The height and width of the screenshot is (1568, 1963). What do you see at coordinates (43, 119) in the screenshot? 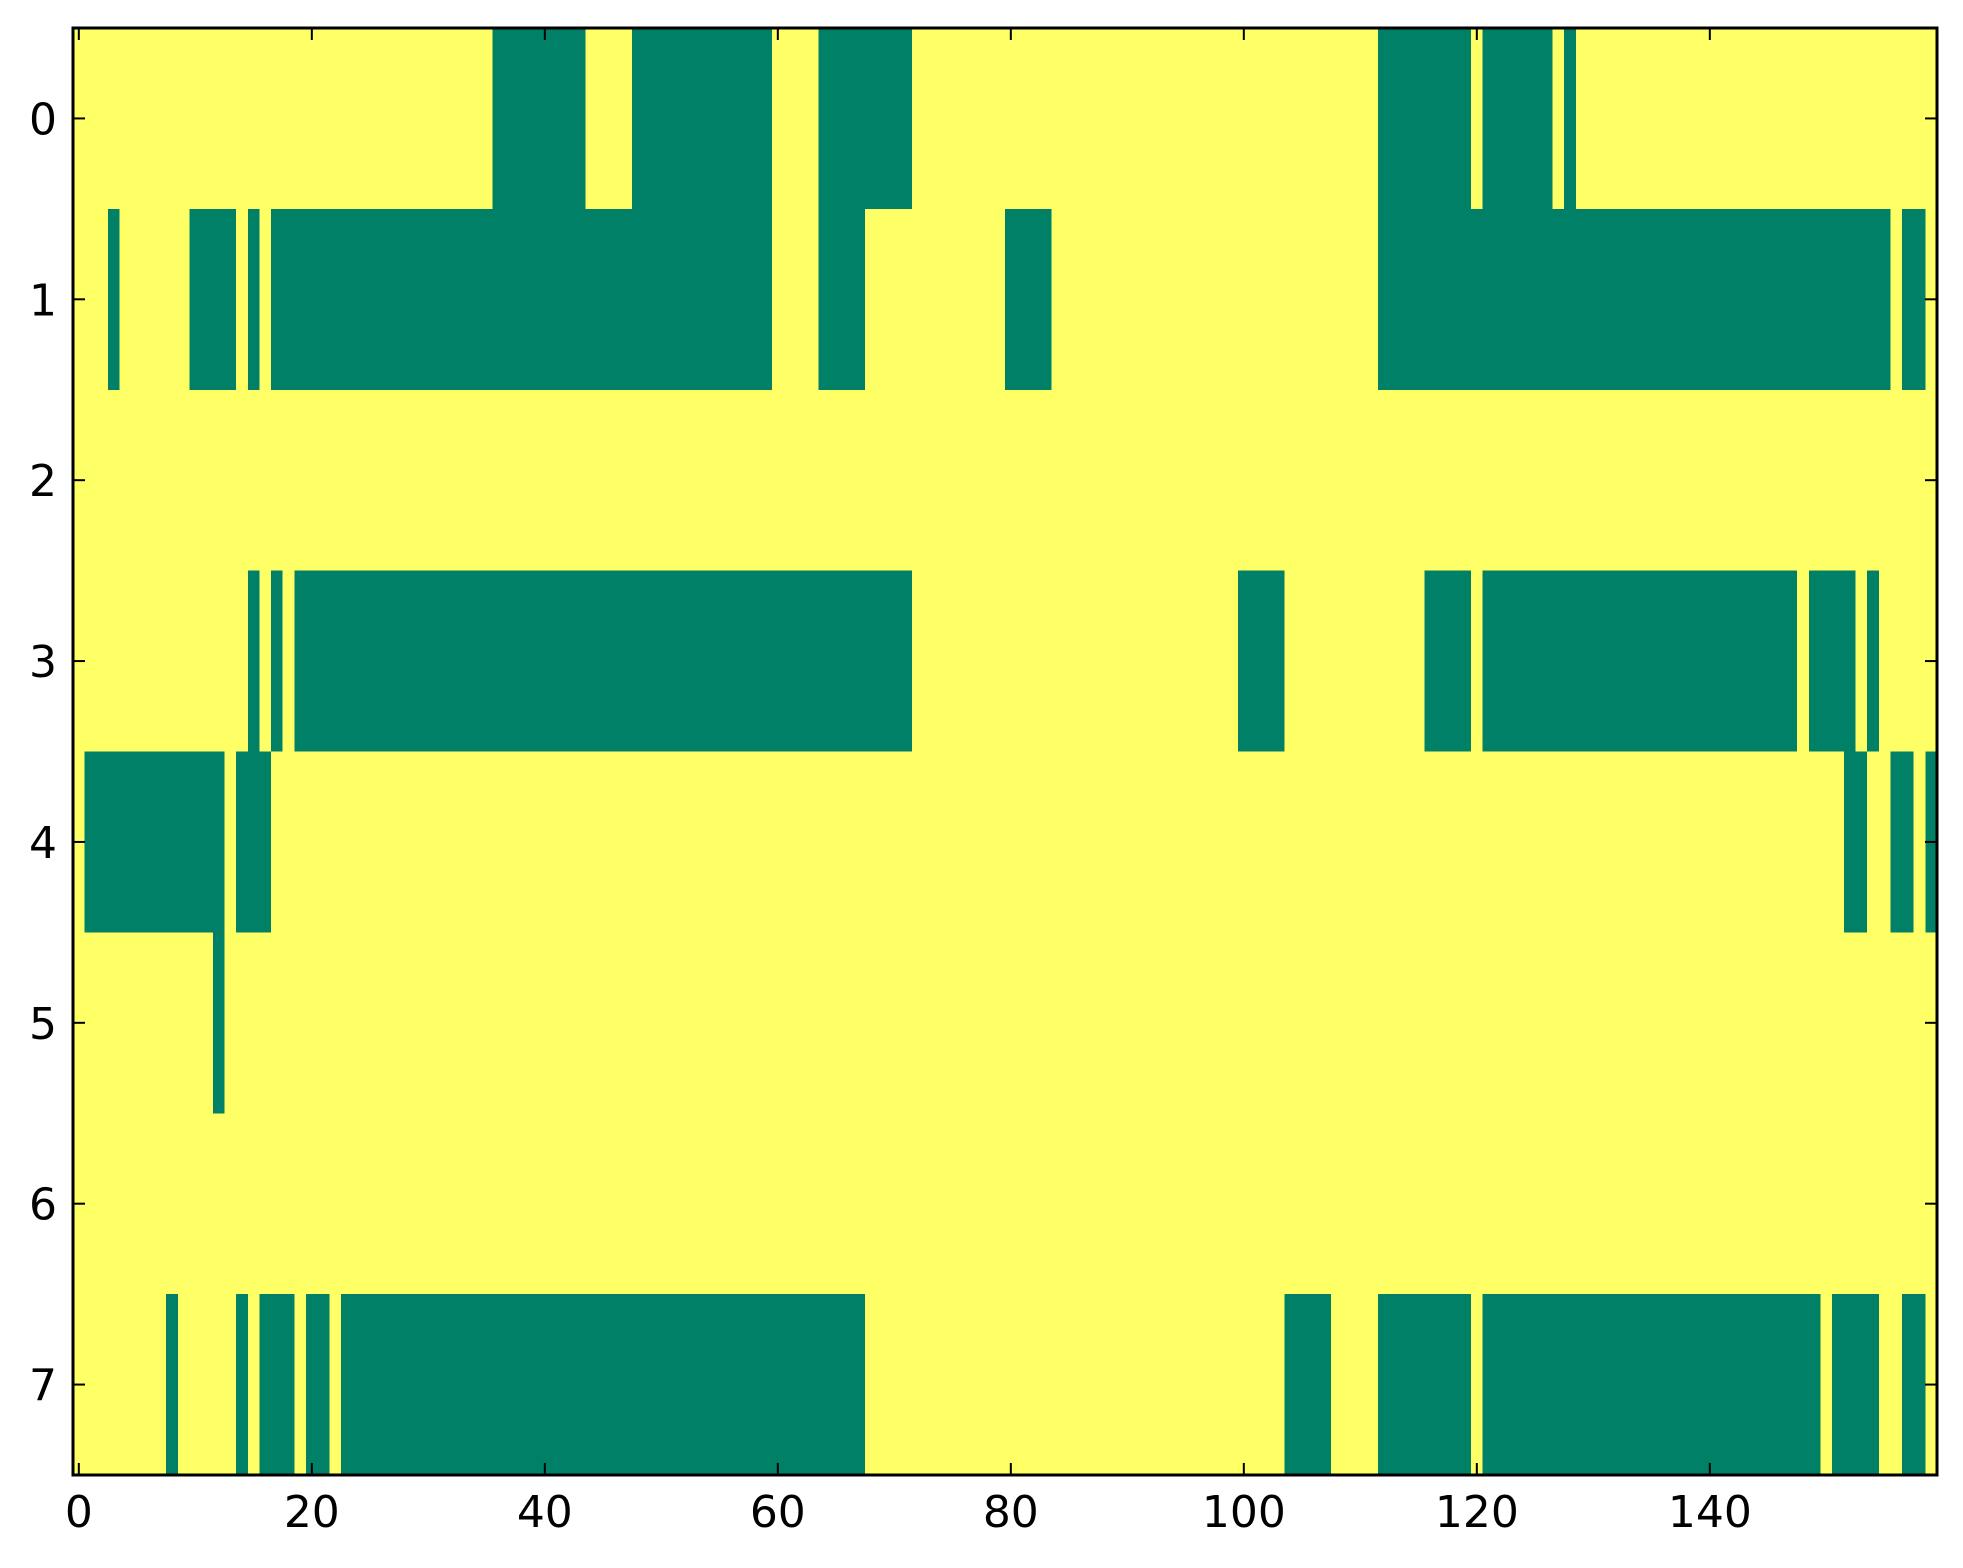
I see `y-tick-label: 0` at bounding box center [43, 119].